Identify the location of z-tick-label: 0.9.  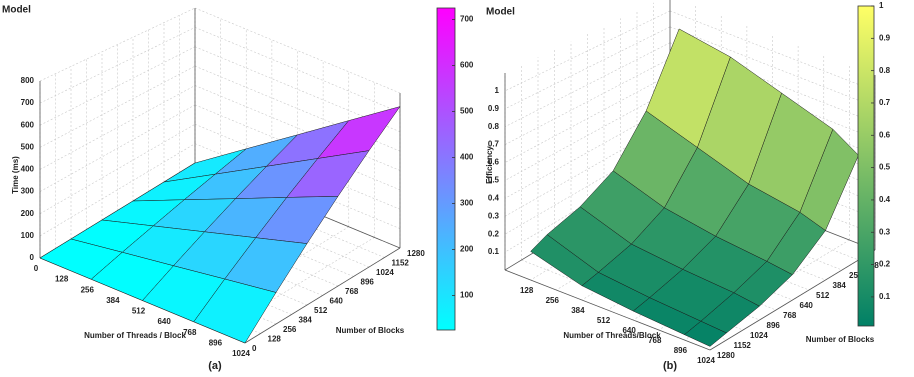
(494, 108).